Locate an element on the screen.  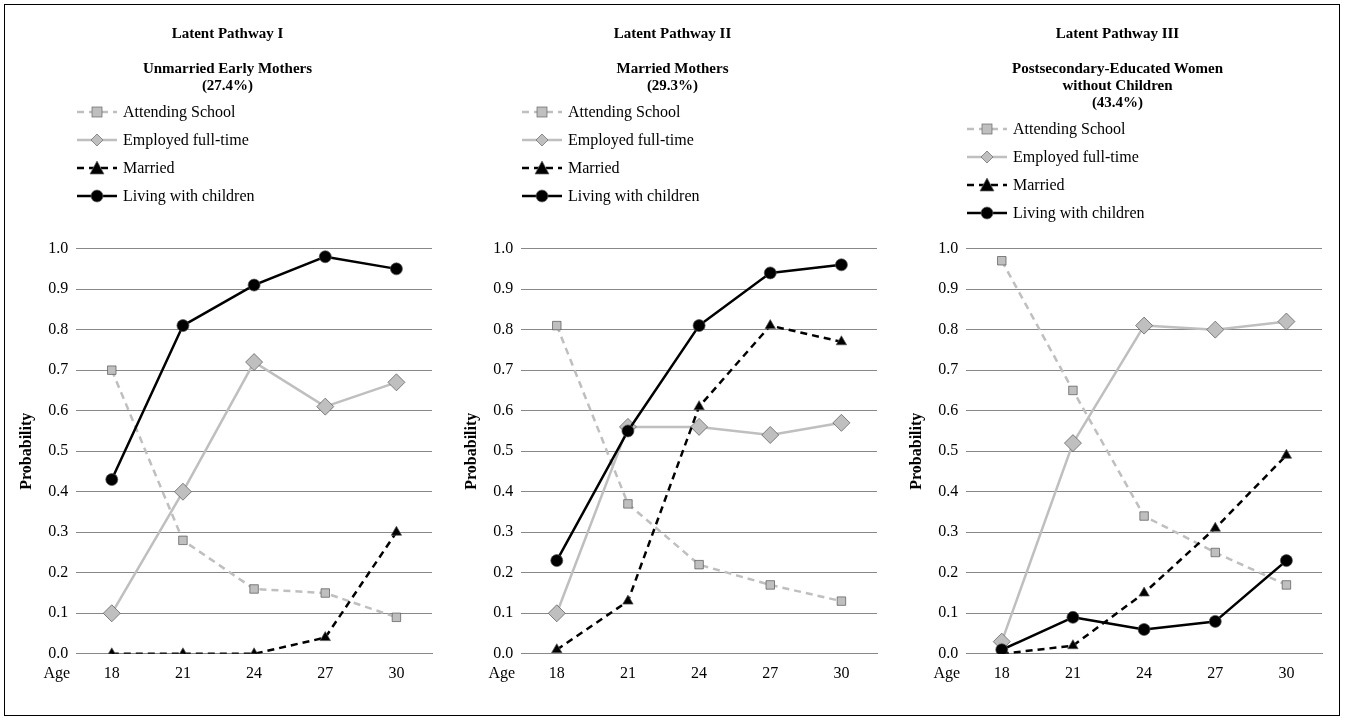
x-tick-label: 21 is located at coordinates (1072, 672).